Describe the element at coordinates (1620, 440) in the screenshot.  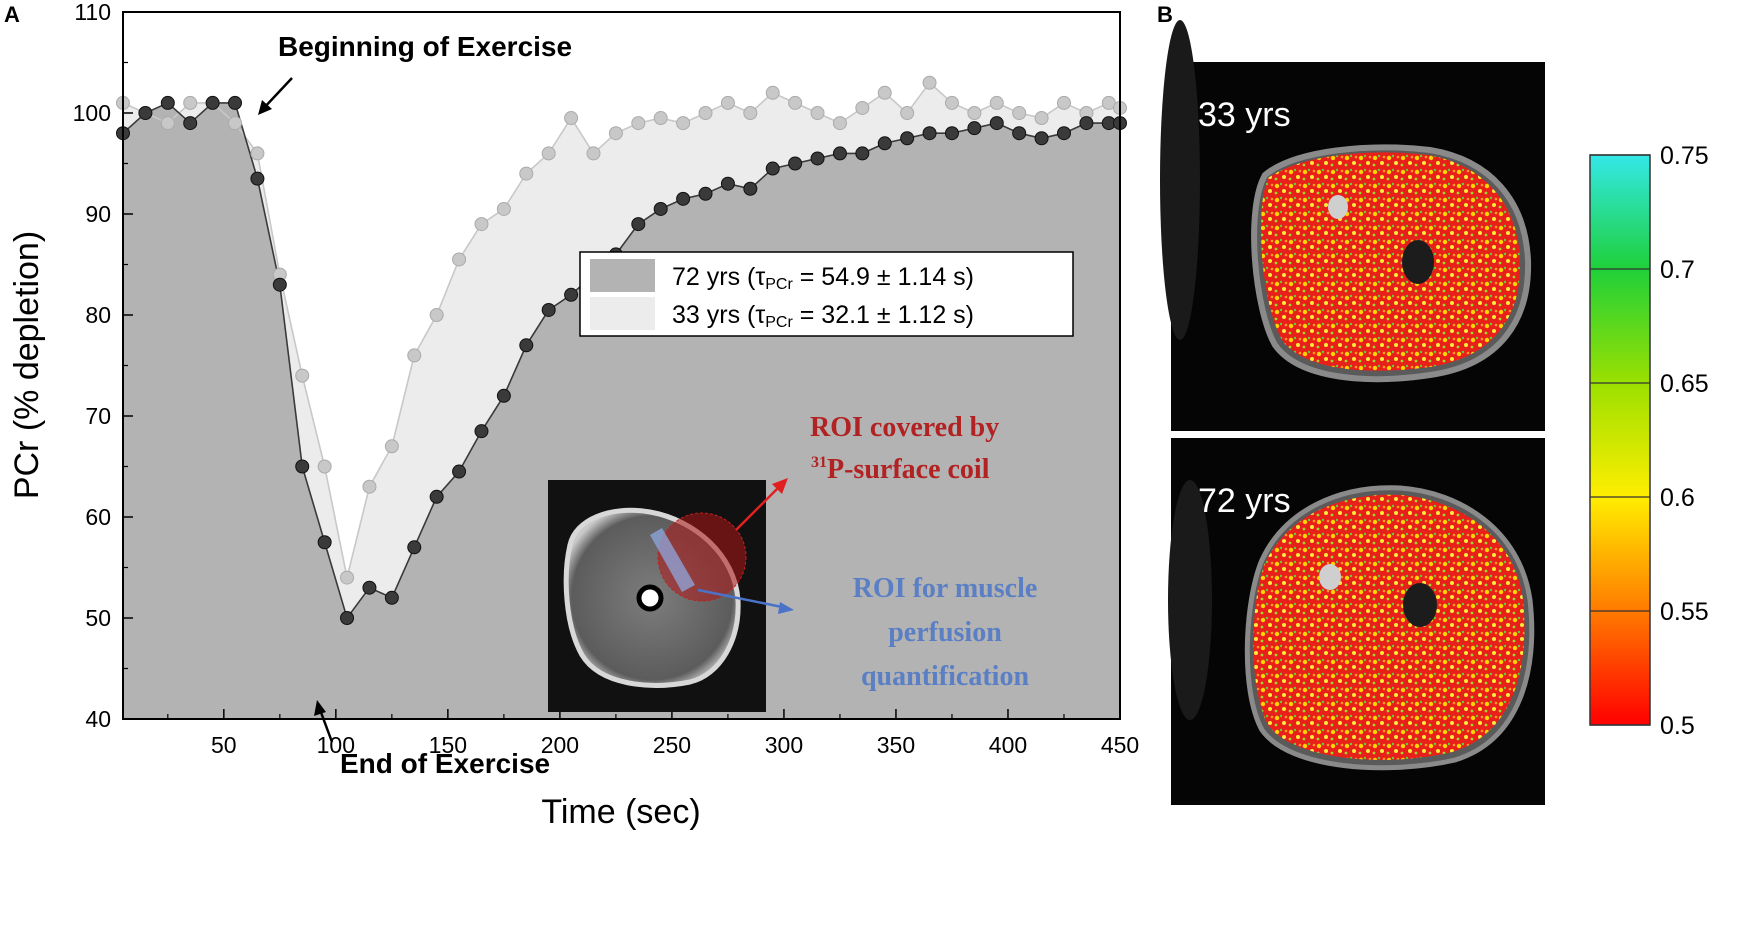
I see `colorbar-gradient` at that location.